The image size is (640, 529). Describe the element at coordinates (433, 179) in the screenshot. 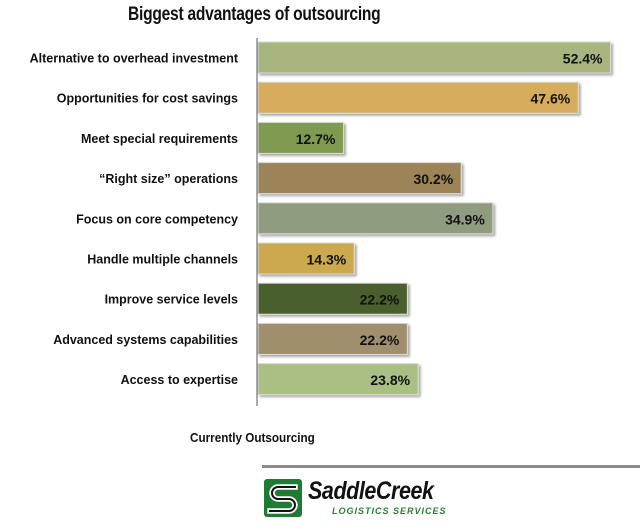

I see `value-label-4: 30.2%` at that location.